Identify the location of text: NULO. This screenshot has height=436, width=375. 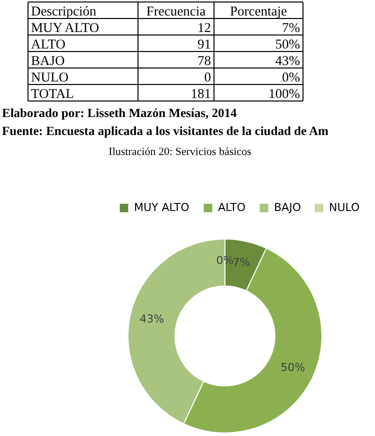
(50, 76).